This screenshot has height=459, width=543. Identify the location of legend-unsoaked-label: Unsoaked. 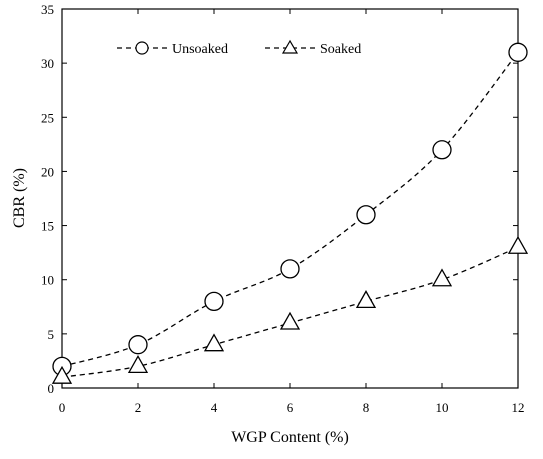
(200, 49).